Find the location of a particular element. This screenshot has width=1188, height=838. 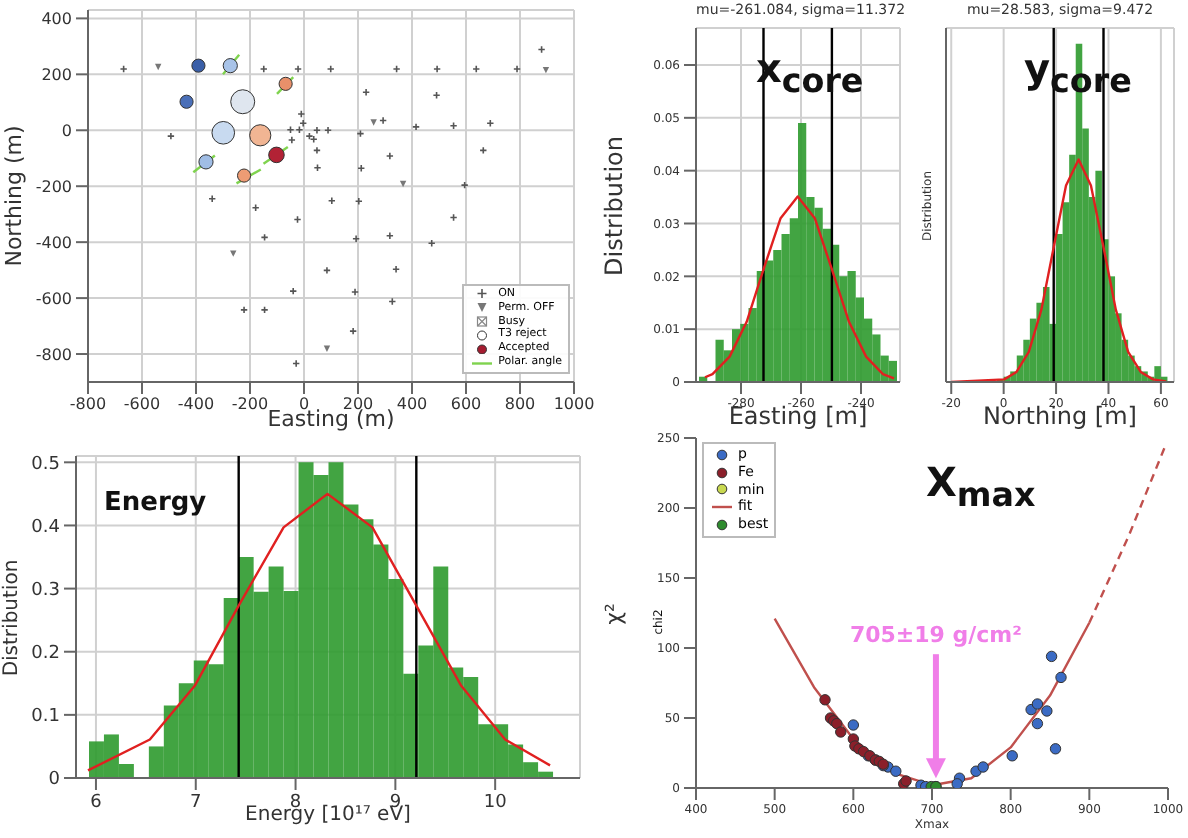

x-tick-label: 600 is located at coordinates (466, 404).